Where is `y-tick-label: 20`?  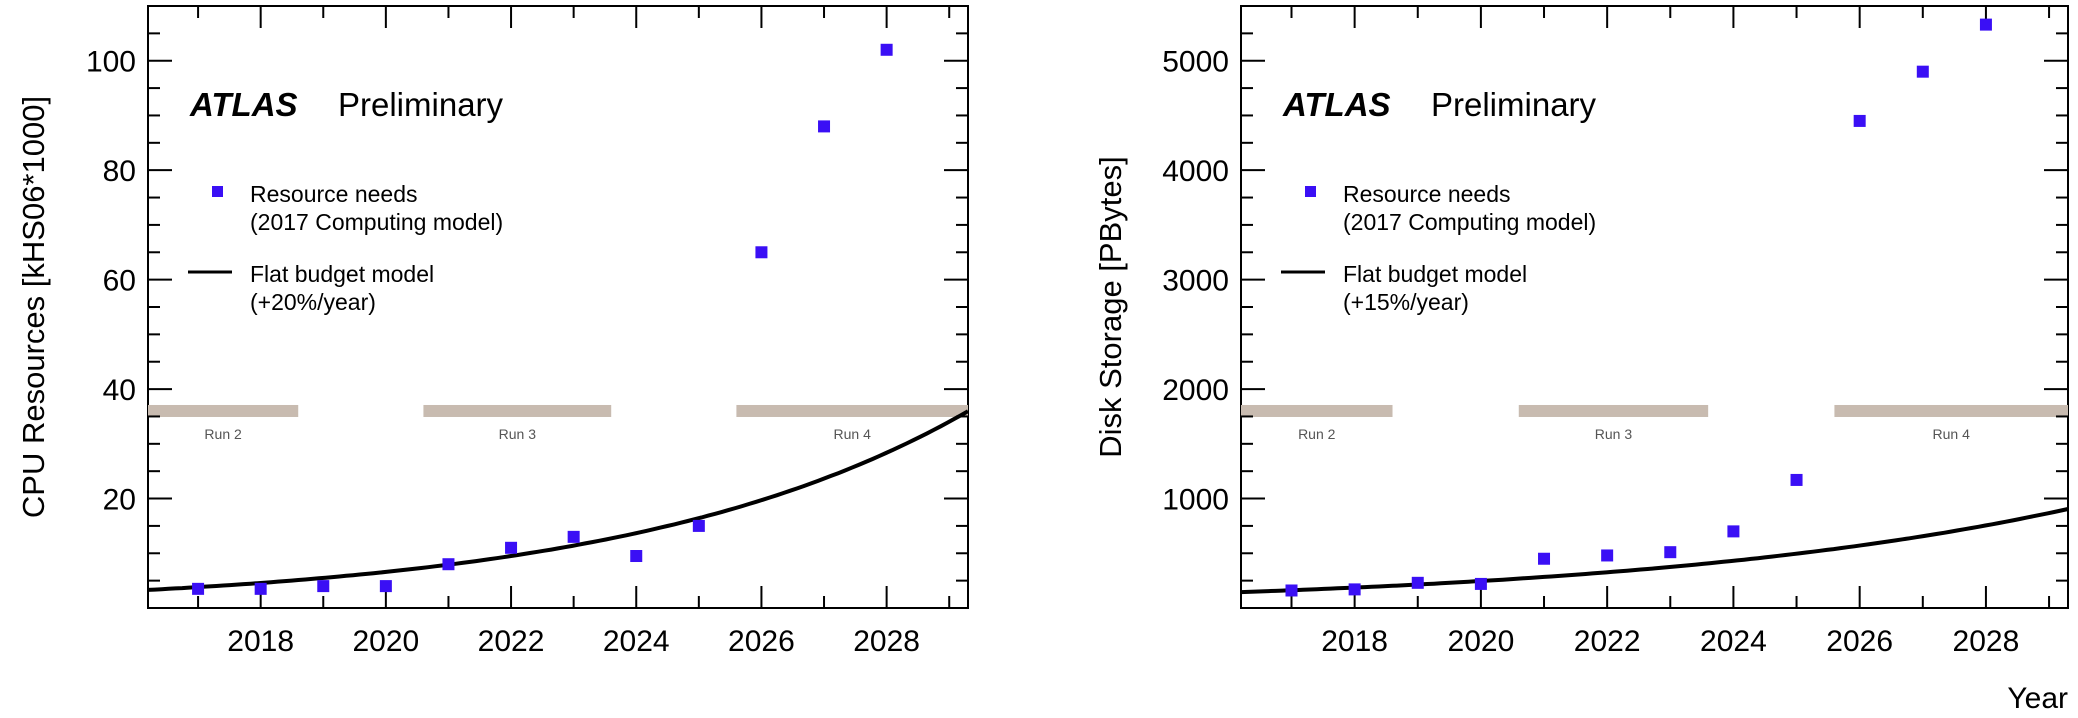
y-tick-label: 20 is located at coordinates (119, 500).